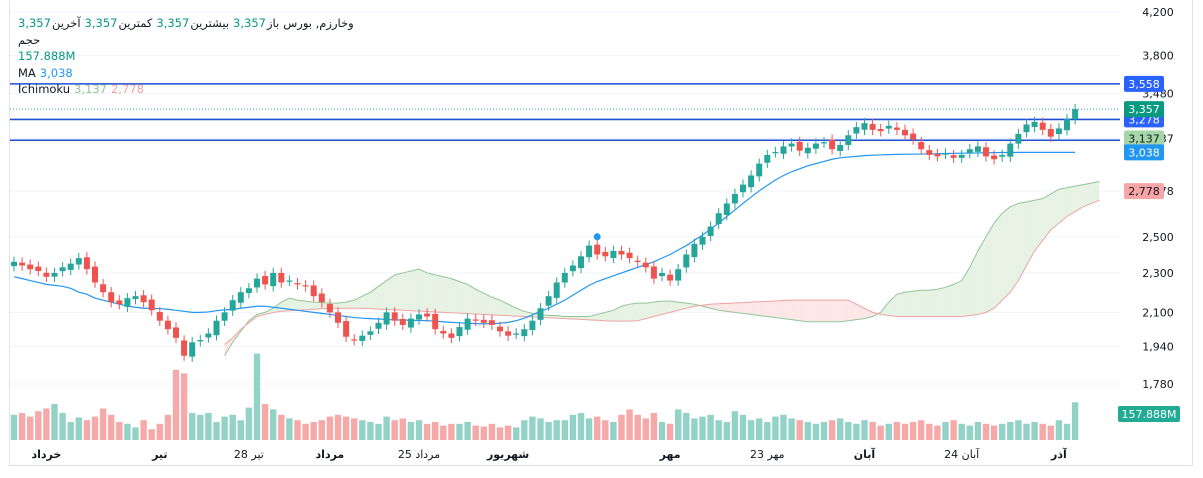 This screenshot has height=478, width=1203. I want to click on volume-badge-bg, so click(1149, 414).